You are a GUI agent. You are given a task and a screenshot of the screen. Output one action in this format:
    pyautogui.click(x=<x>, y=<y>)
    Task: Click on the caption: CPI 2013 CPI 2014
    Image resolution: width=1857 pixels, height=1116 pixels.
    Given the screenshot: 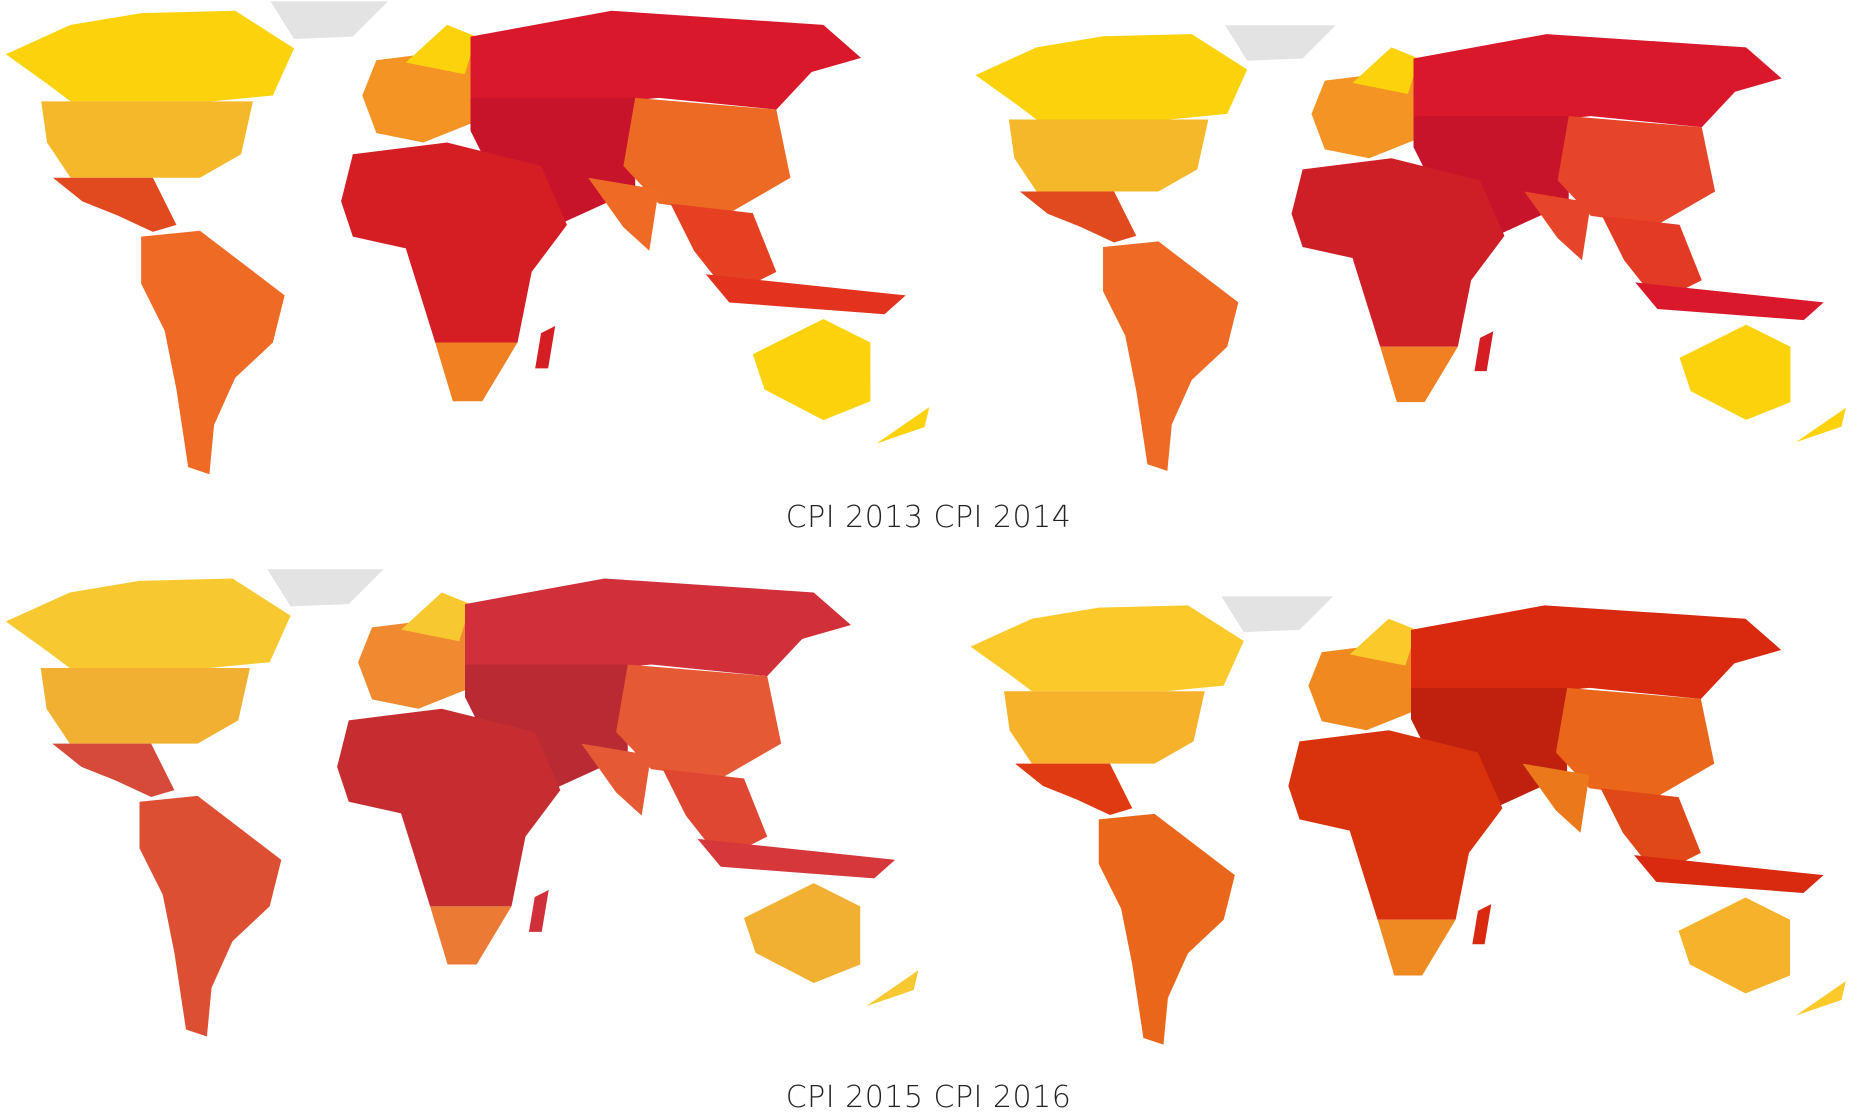 What is the action you would take?
    pyautogui.click(x=928, y=517)
    